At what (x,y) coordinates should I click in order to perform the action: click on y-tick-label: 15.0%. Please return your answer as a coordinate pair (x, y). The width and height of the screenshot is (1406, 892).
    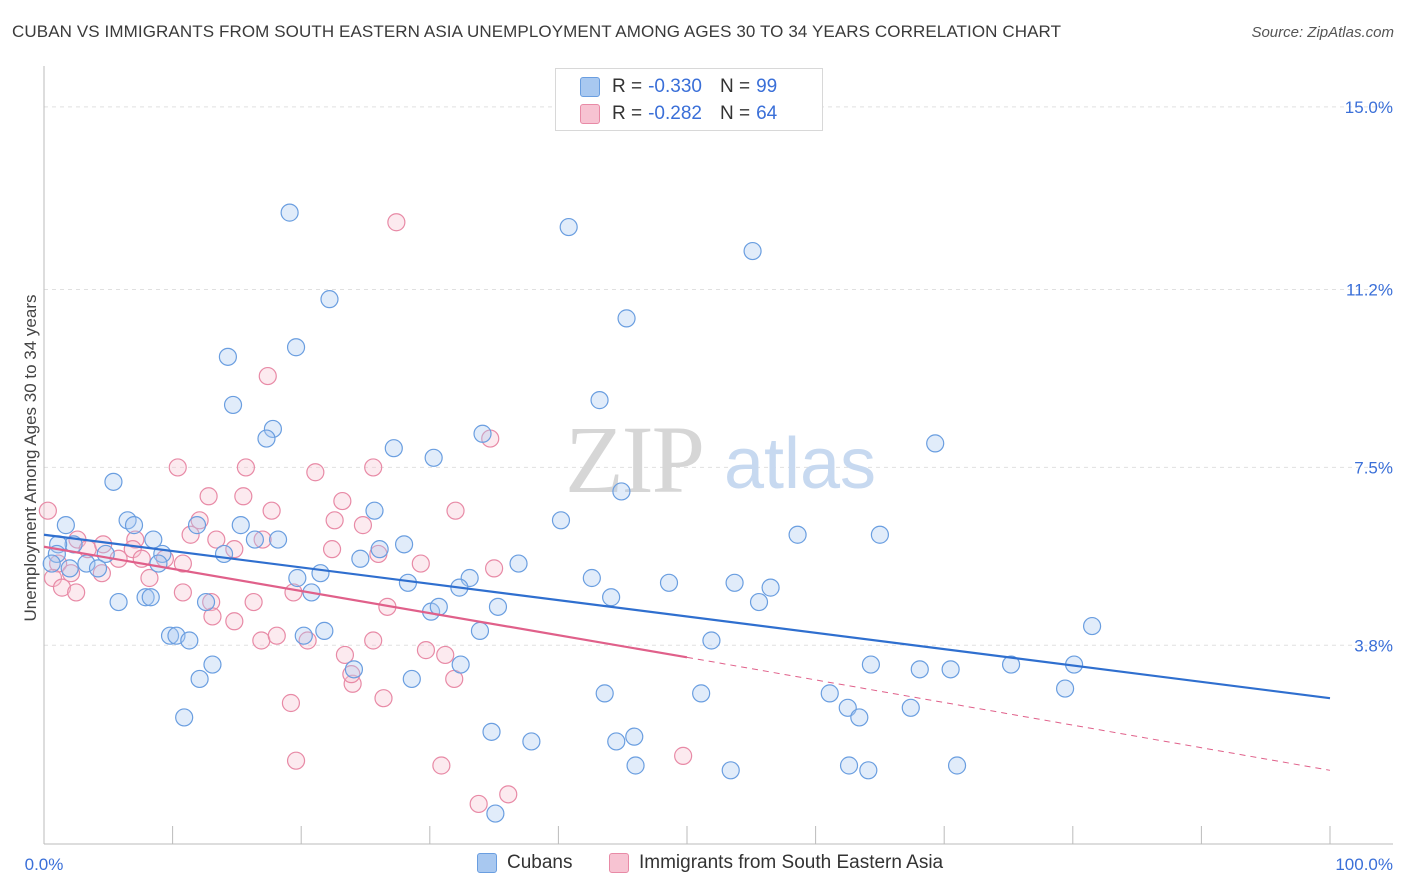
    Looking at the image, I should click on (1369, 107).